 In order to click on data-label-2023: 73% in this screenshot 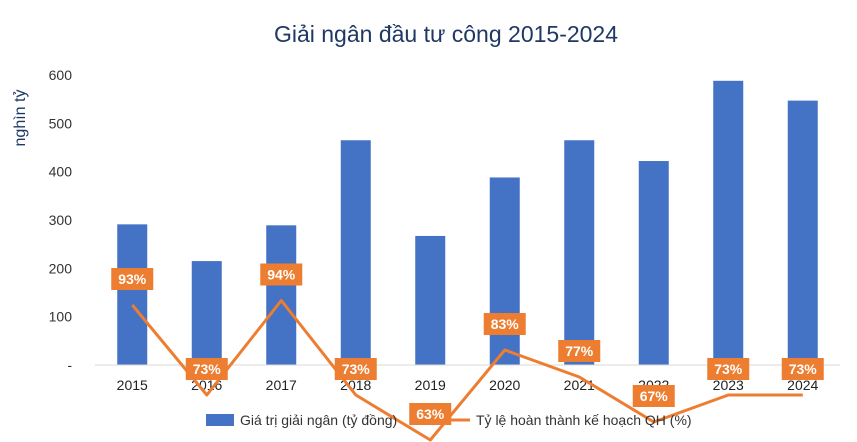, I will do `click(728, 369)`.